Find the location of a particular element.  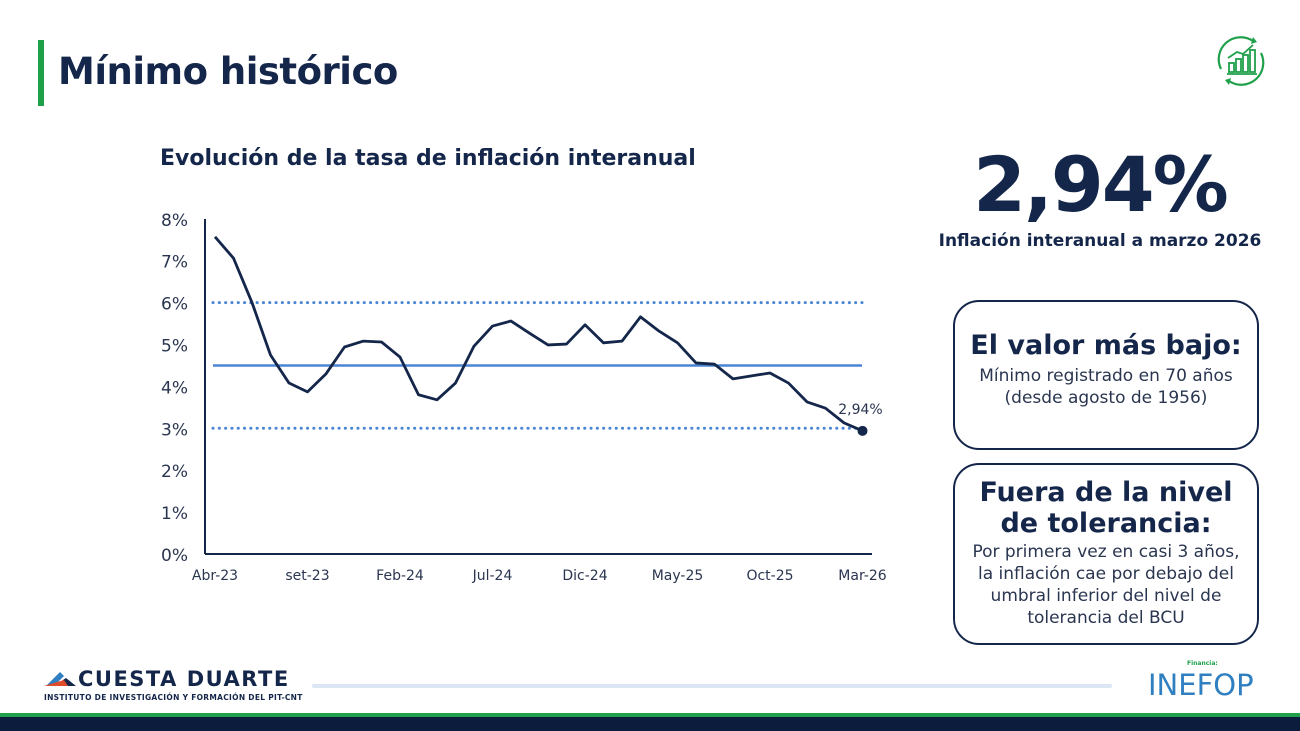

y-tick-label: 6% is located at coordinates (174, 305).